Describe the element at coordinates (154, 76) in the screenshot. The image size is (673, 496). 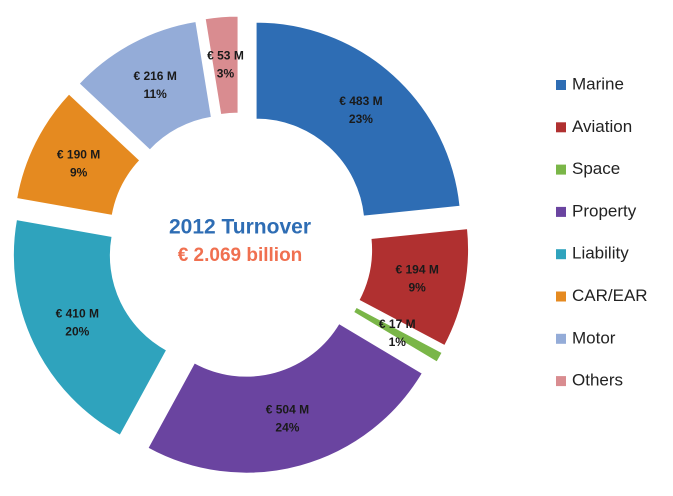
I see `slice-value-label: € 216 M` at that location.